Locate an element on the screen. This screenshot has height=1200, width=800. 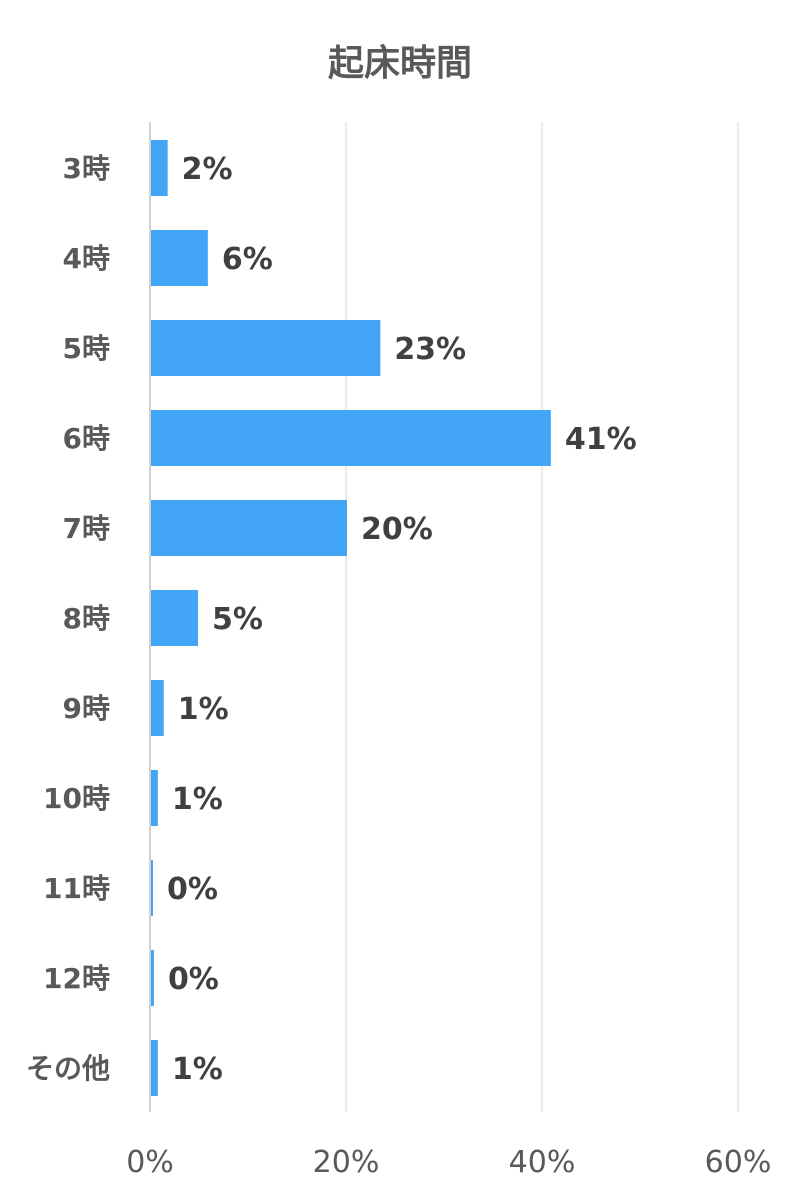
x-tick-label: 60% is located at coordinates (738, 1162).